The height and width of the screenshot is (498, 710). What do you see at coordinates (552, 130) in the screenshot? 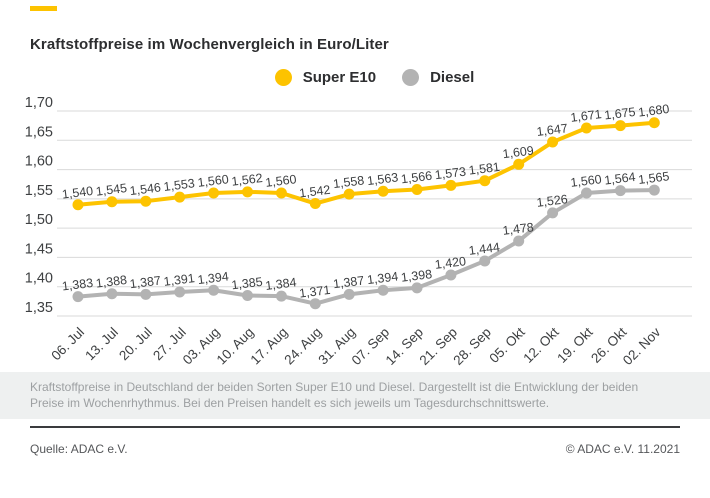
I see `data-point-label: 1,647` at bounding box center [552, 130].